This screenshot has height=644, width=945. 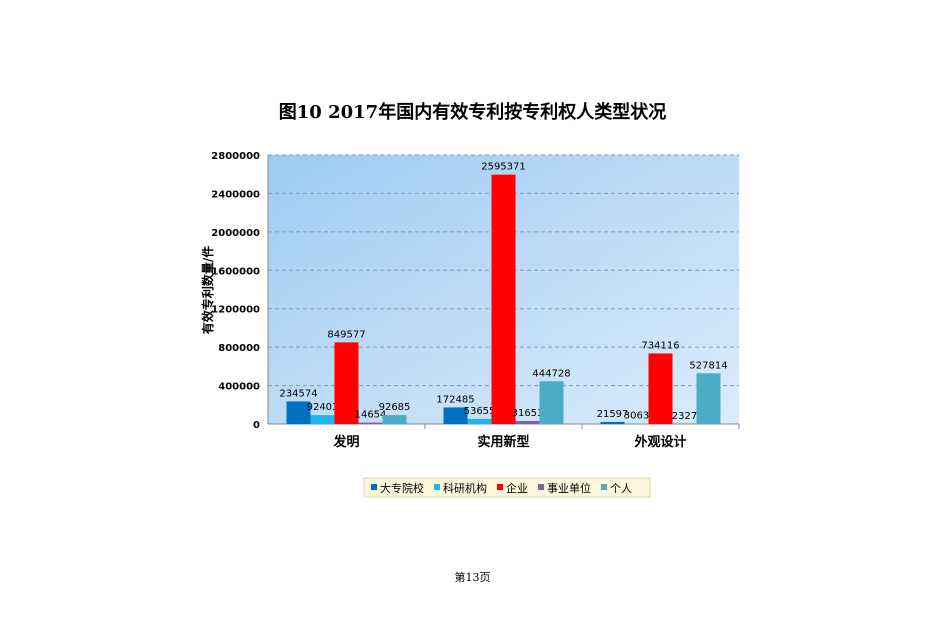 I want to click on legend-label: 事业单位, so click(x=569, y=488).